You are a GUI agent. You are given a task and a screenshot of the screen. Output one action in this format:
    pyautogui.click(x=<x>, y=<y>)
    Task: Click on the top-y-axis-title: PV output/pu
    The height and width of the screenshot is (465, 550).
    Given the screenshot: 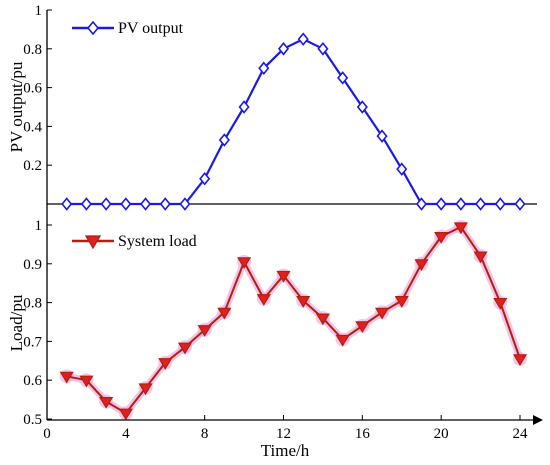 What is the action you would take?
    pyautogui.click(x=16, y=106)
    